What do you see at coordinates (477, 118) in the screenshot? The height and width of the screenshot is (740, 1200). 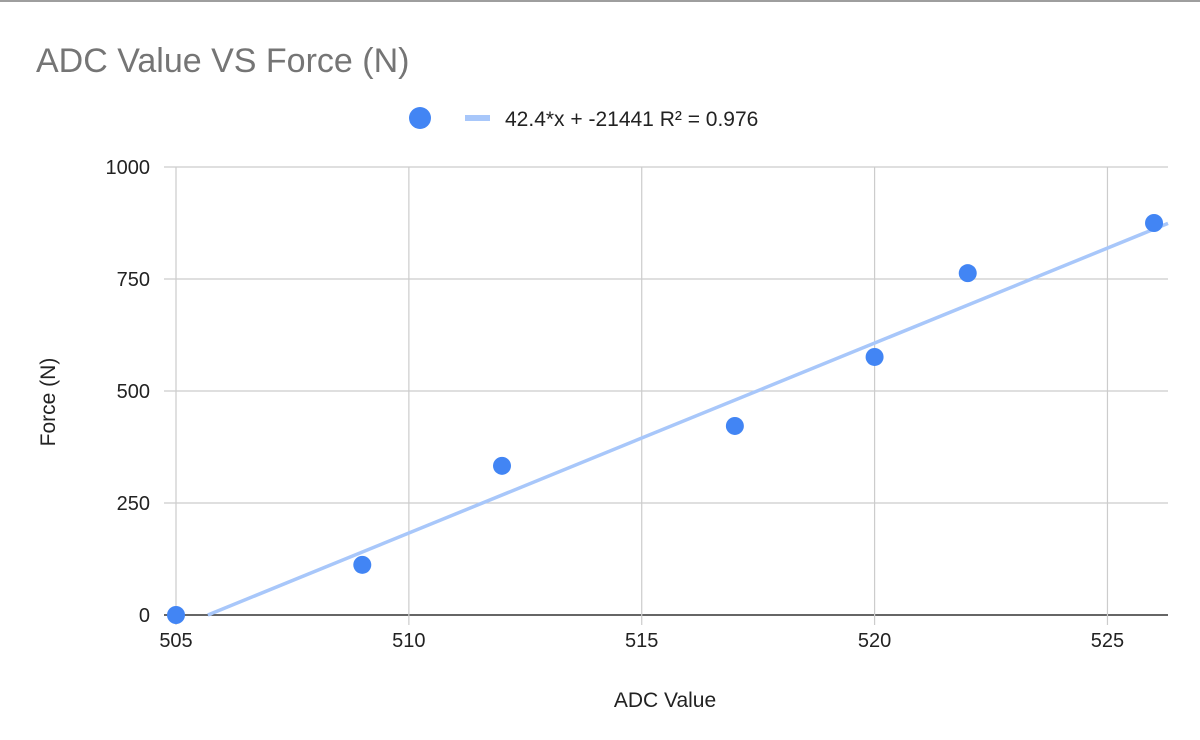 I see `legend-trendline-marker` at bounding box center [477, 118].